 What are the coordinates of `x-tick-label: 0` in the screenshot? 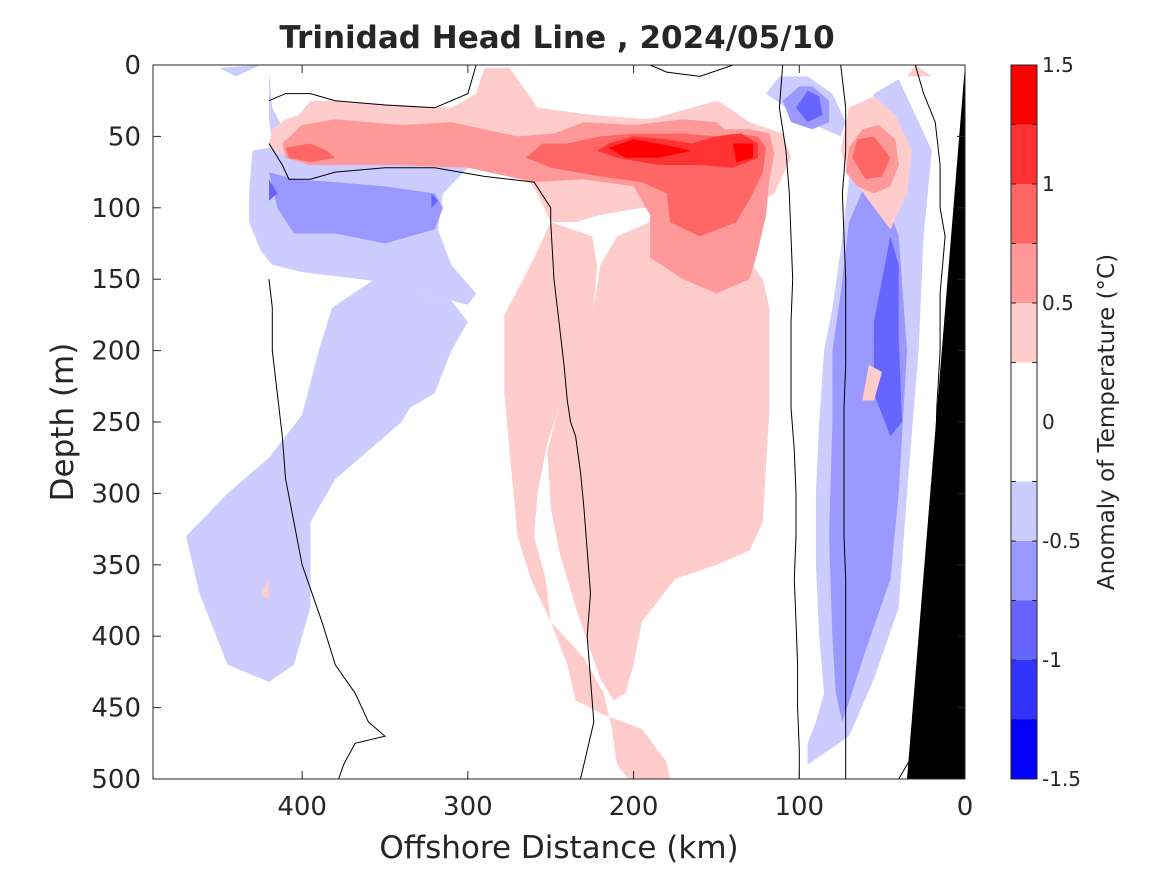 It's located at (965, 807).